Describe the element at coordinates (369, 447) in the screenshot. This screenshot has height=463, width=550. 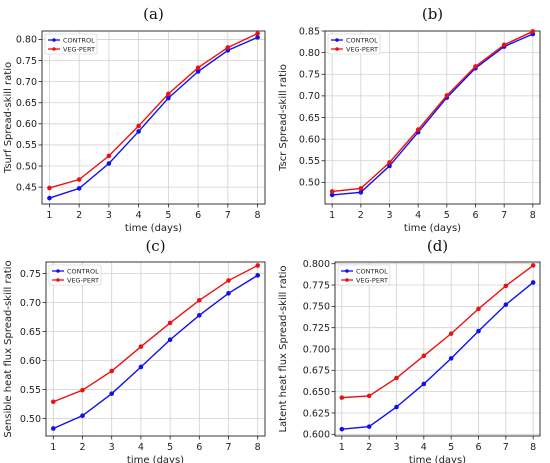
I see `x-tick-label: 2` at that location.